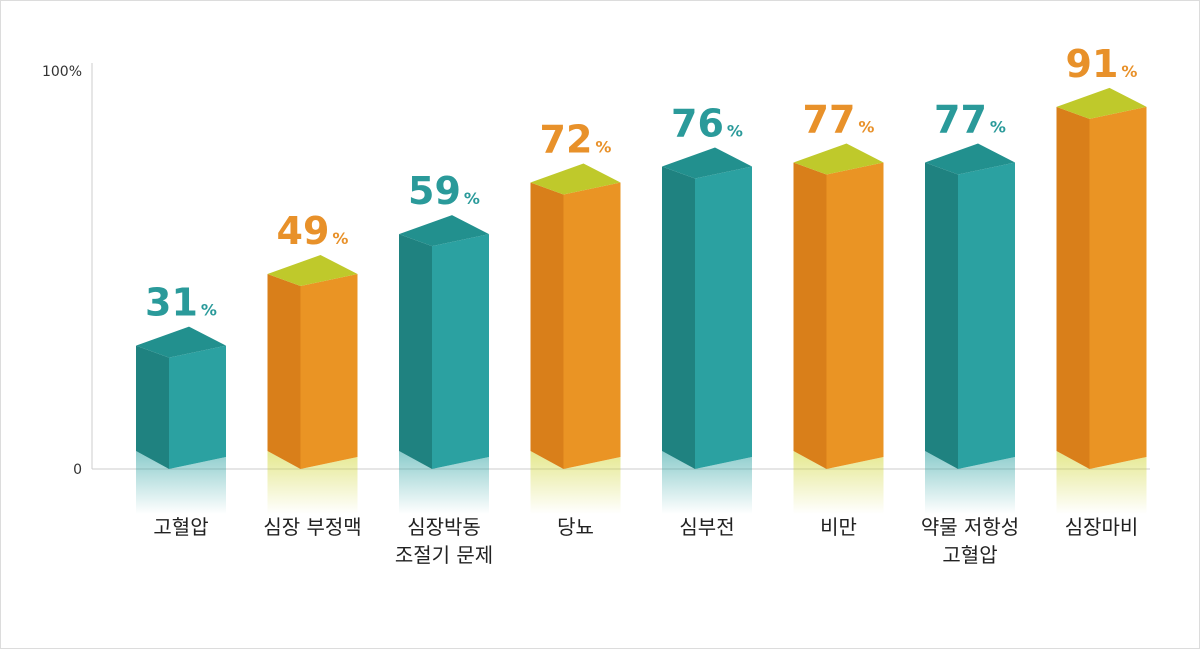 The height and width of the screenshot is (649, 1200). I want to click on data-label: 49%, so click(313, 231).